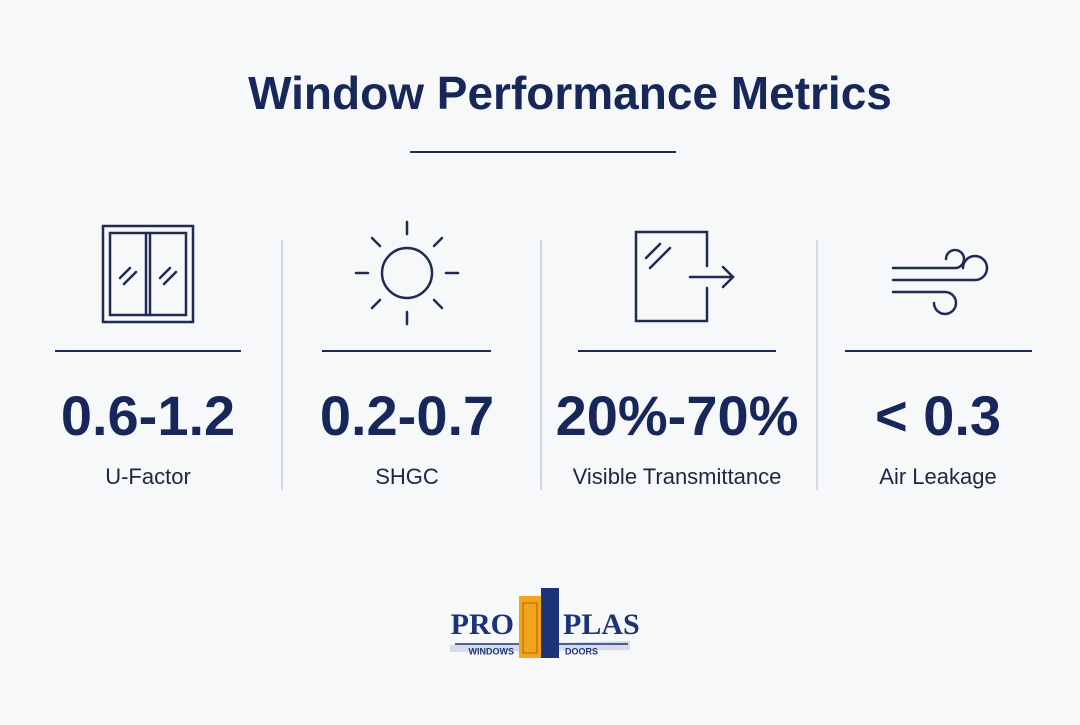  I want to click on logo-door, so click(550, 623).